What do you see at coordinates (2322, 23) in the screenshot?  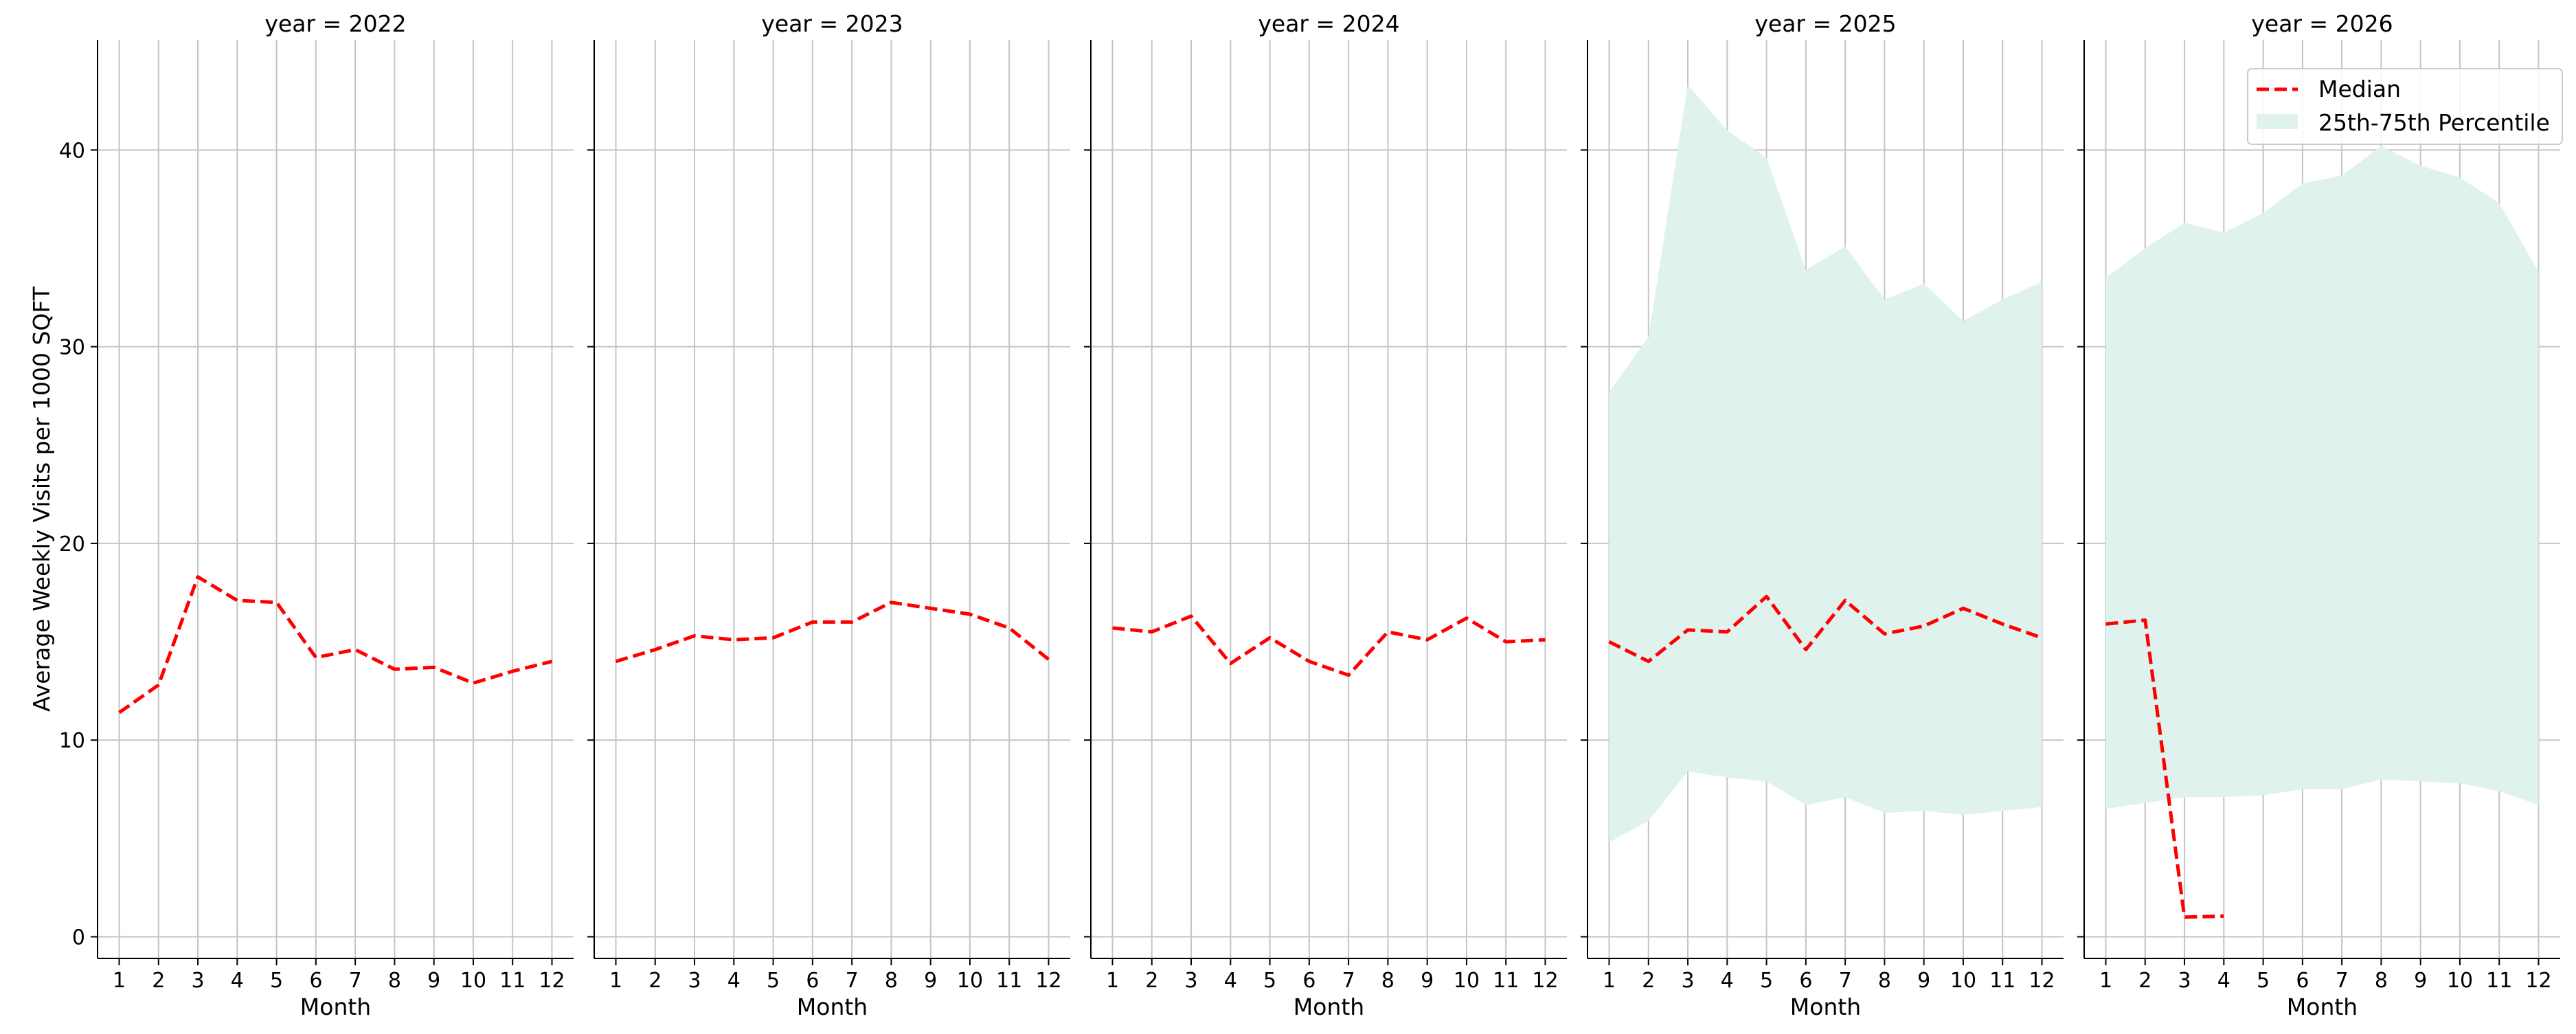 I see `panel-title: year = 2026` at bounding box center [2322, 23].